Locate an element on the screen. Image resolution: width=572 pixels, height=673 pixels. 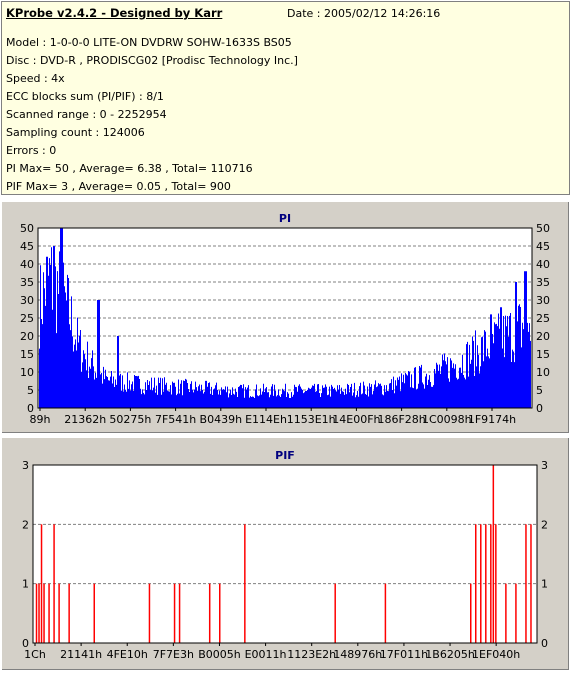
x-tick-label: 14E00Fh is located at coordinates (356, 419).